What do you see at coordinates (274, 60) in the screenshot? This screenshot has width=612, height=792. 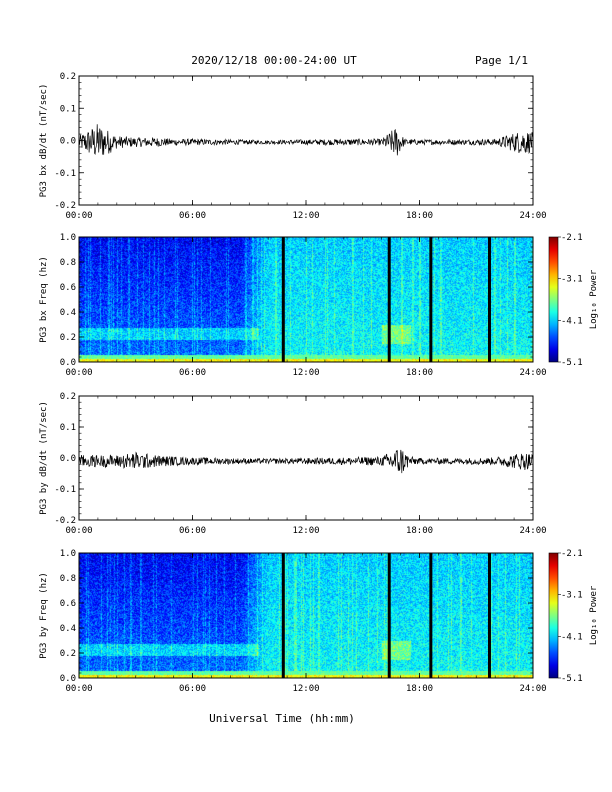 I see `figure-title: 2020/12/18 00:00-24:00 UT` at bounding box center [274, 60].